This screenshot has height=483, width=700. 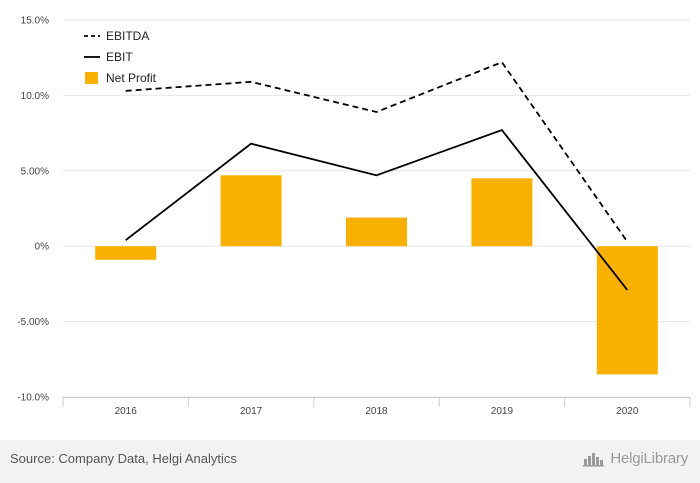 What do you see at coordinates (33, 322) in the screenshot?
I see `y-tick-label: -5.00%` at bounding box center [33, 322].